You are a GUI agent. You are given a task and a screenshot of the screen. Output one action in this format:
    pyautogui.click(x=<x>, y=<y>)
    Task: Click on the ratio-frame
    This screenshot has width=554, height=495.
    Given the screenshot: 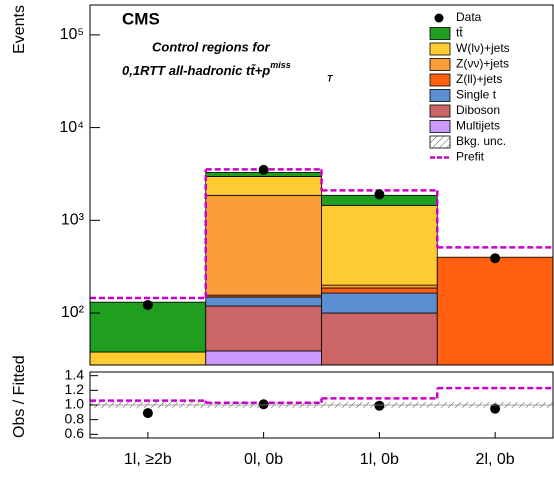 What is the action you would take?
    pyautogui.click(x=321, y=405)
    